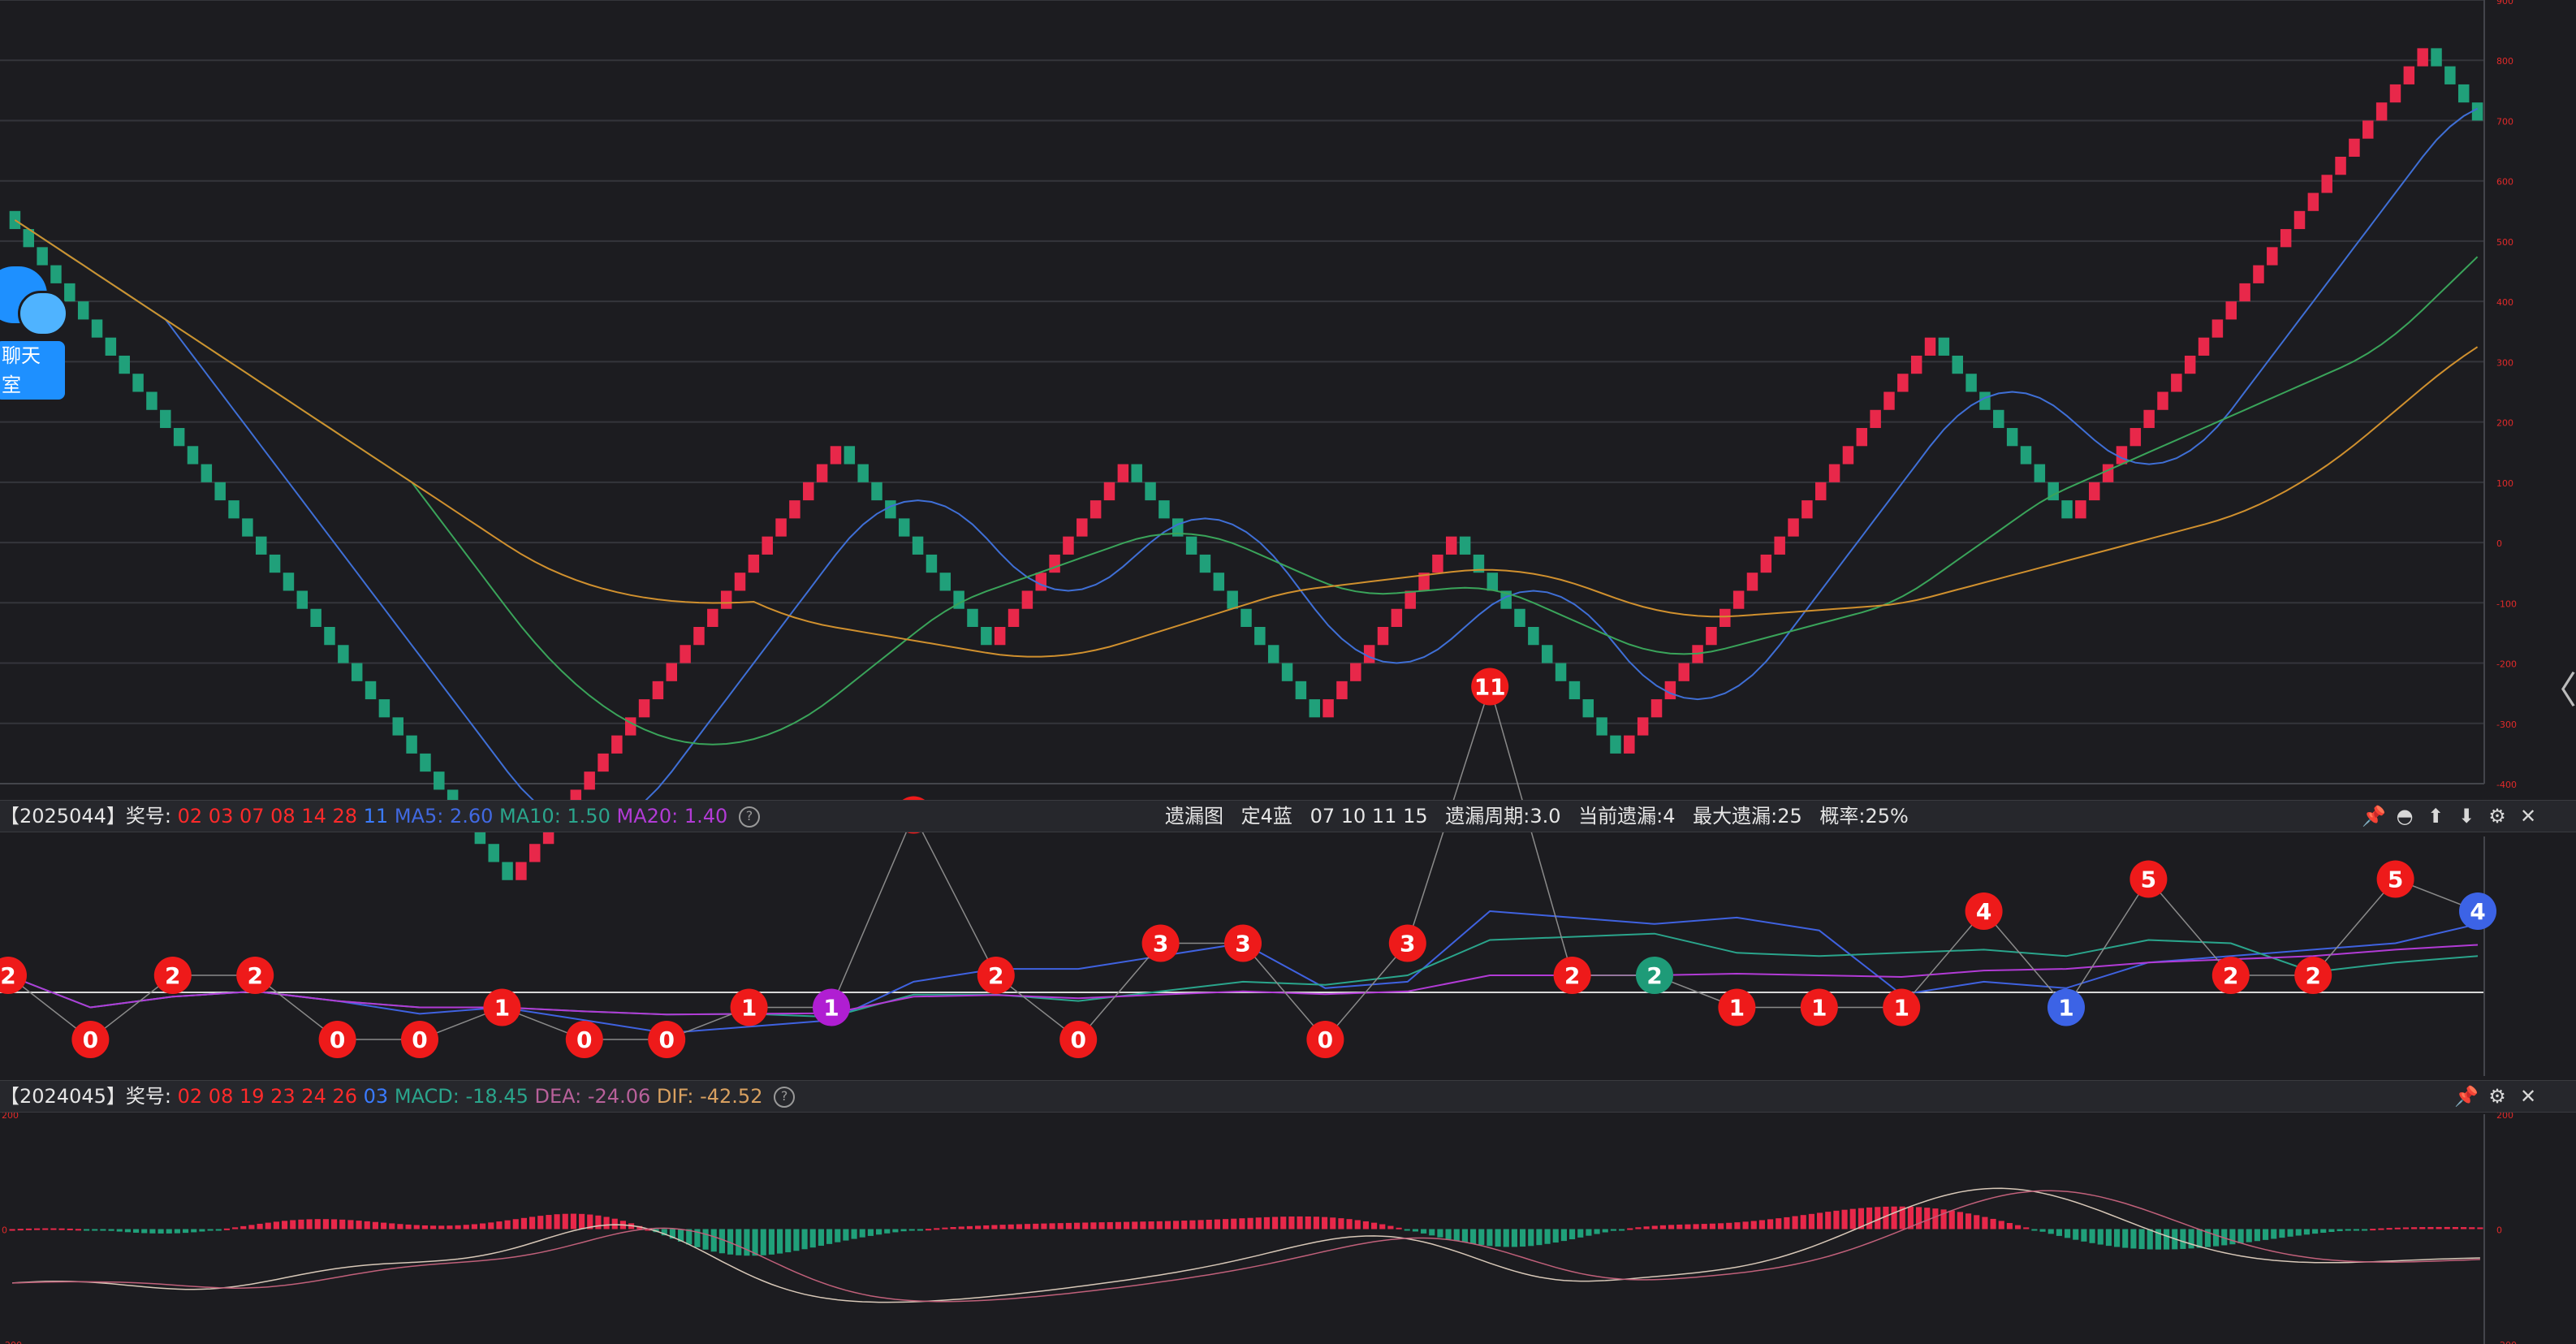 Image resolution: width=2576 pixels, height=1344 pixels. What do you see at coordinates (2557, 690) in the screenshot?
I see `collapse-sidebar-icon: 〈` at bounding box center [2557, 690].